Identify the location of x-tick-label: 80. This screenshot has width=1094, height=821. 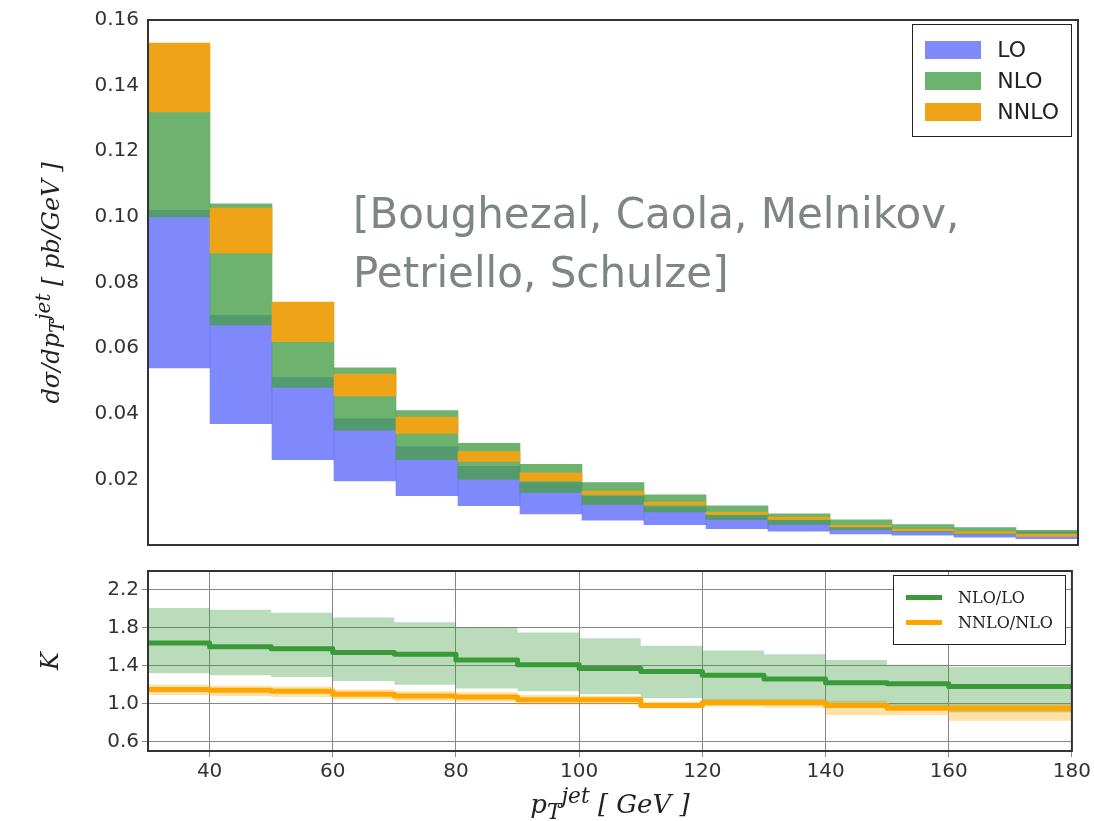
(456, 770).